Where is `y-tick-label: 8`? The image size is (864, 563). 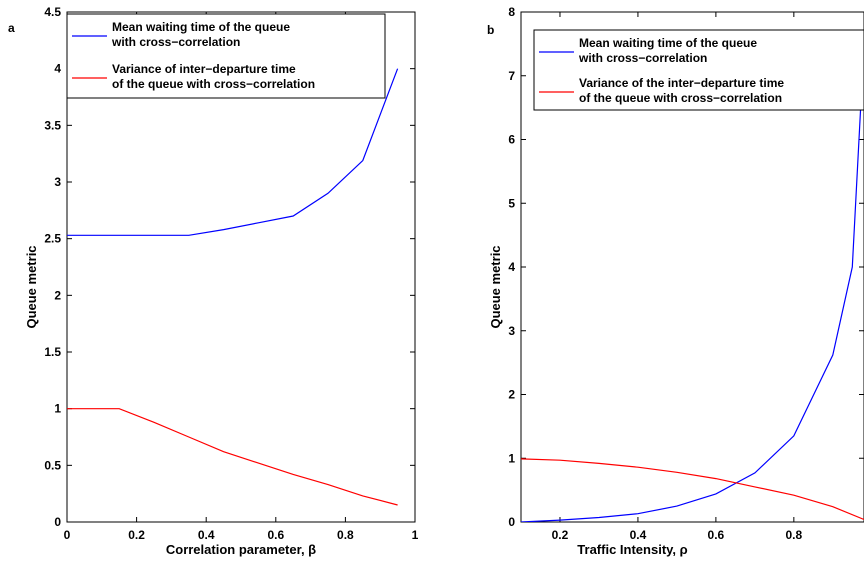
y-tick-label: 8 is located at coordinates (511, 12).